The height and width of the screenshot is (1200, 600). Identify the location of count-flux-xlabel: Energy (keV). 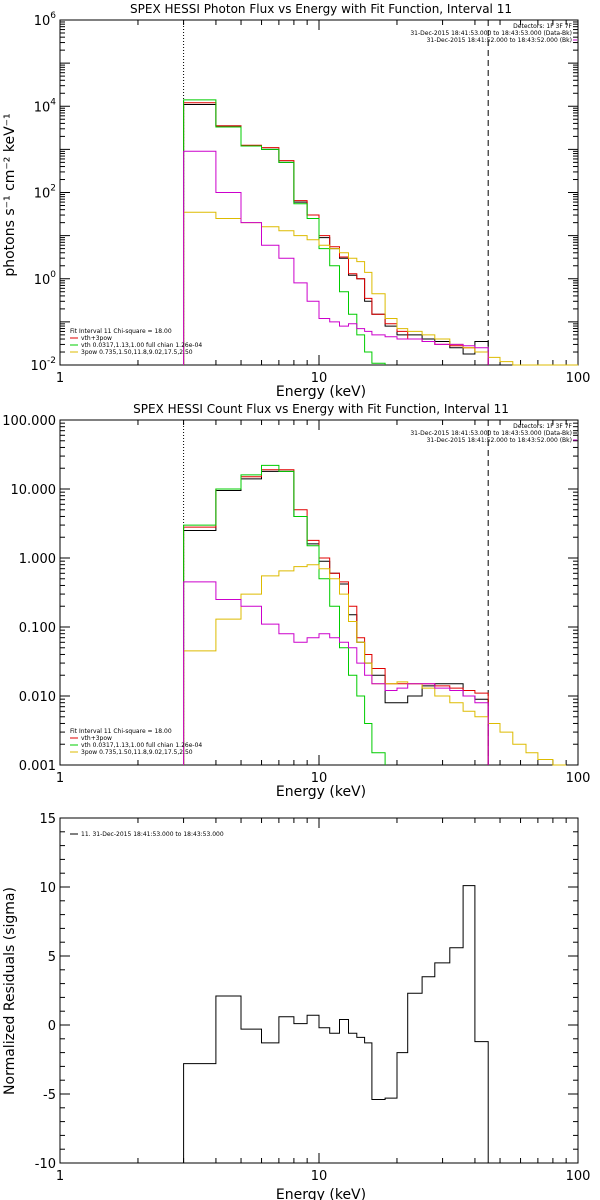
(321, 792).